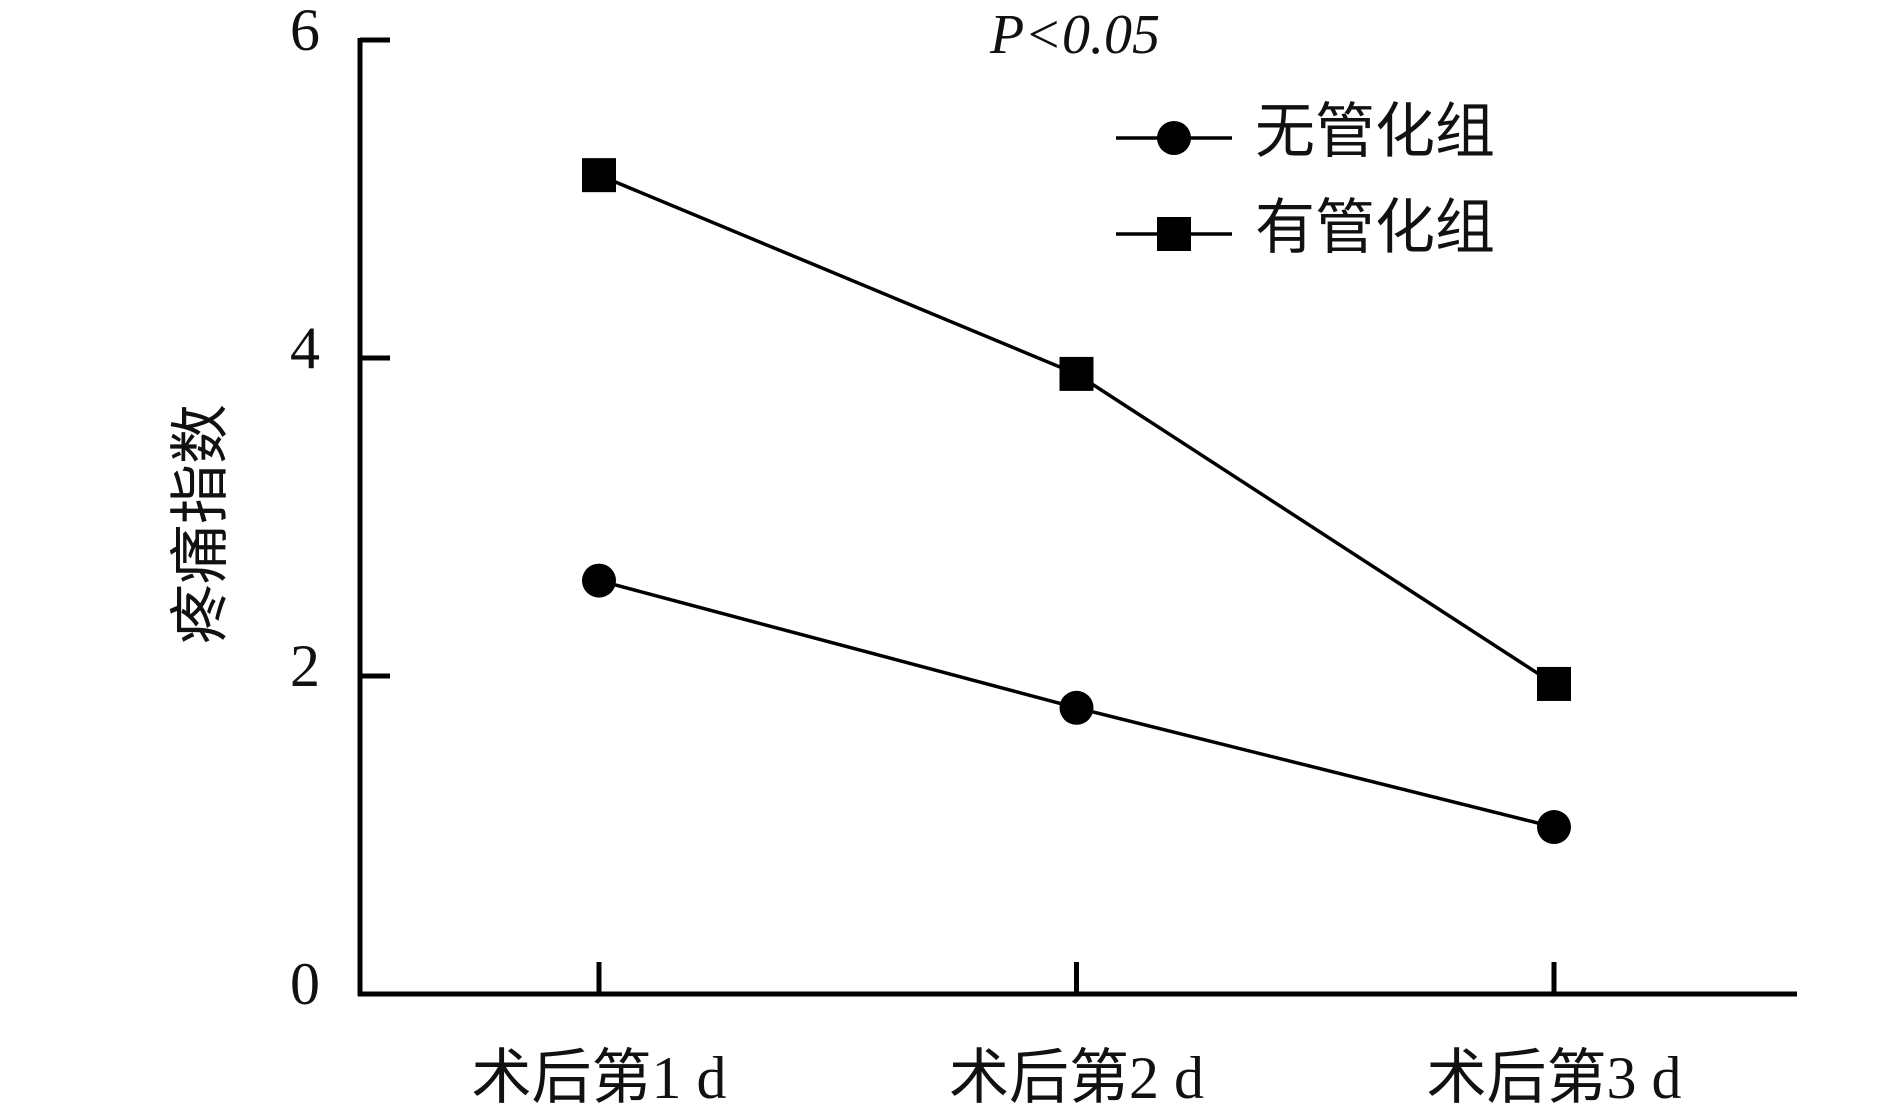  Describe the element at coordinates (1375, 132) in the screenshot. I see `legend-label: 无管化组` at that location.